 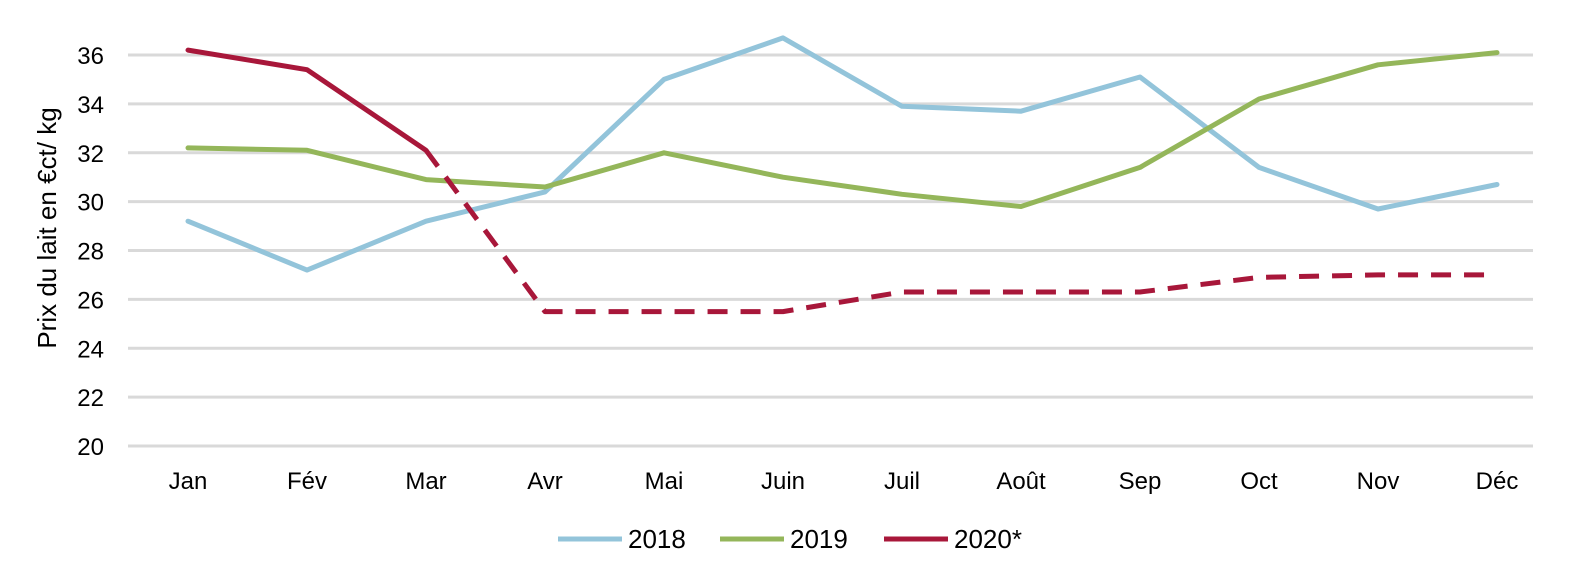 What do you see at coordinates (90, 56) in the screenshot?
I see `y-tick-label: 36` at bounding box center [90, 56].